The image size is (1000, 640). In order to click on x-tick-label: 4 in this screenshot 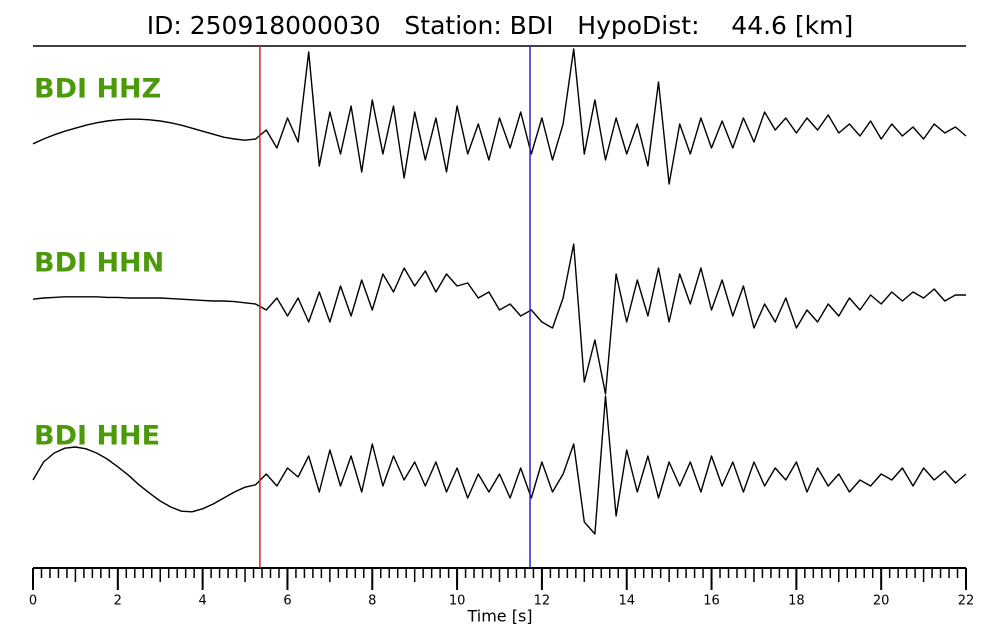, I will do `click(202, 601)`.